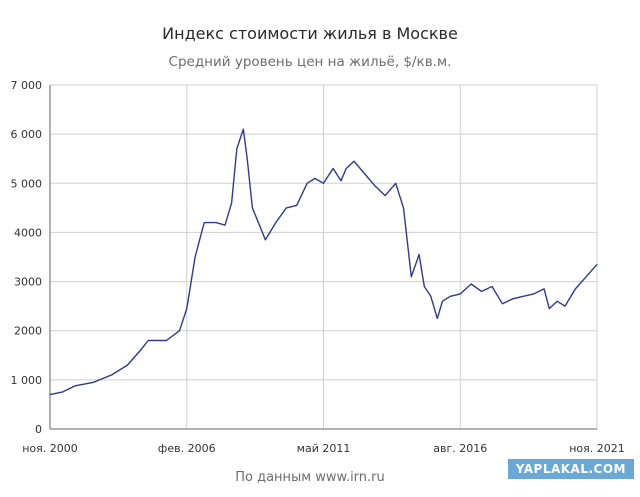 Image resolution: width=640 pixels, height=497 pixels. What do you see at coordinates (187, 448) in the screenshot?
I see `x-tick-label: фев. 2006` at bounding box center [187, 448].